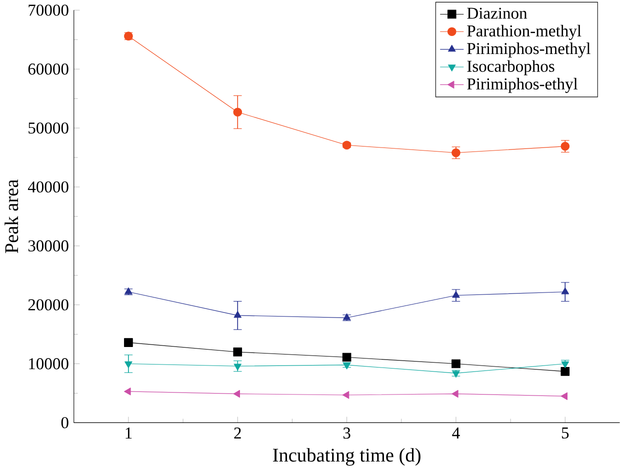 This screenshot has width=620, height=470. I want to click on x-tick-label: 2, so click(237, 432).